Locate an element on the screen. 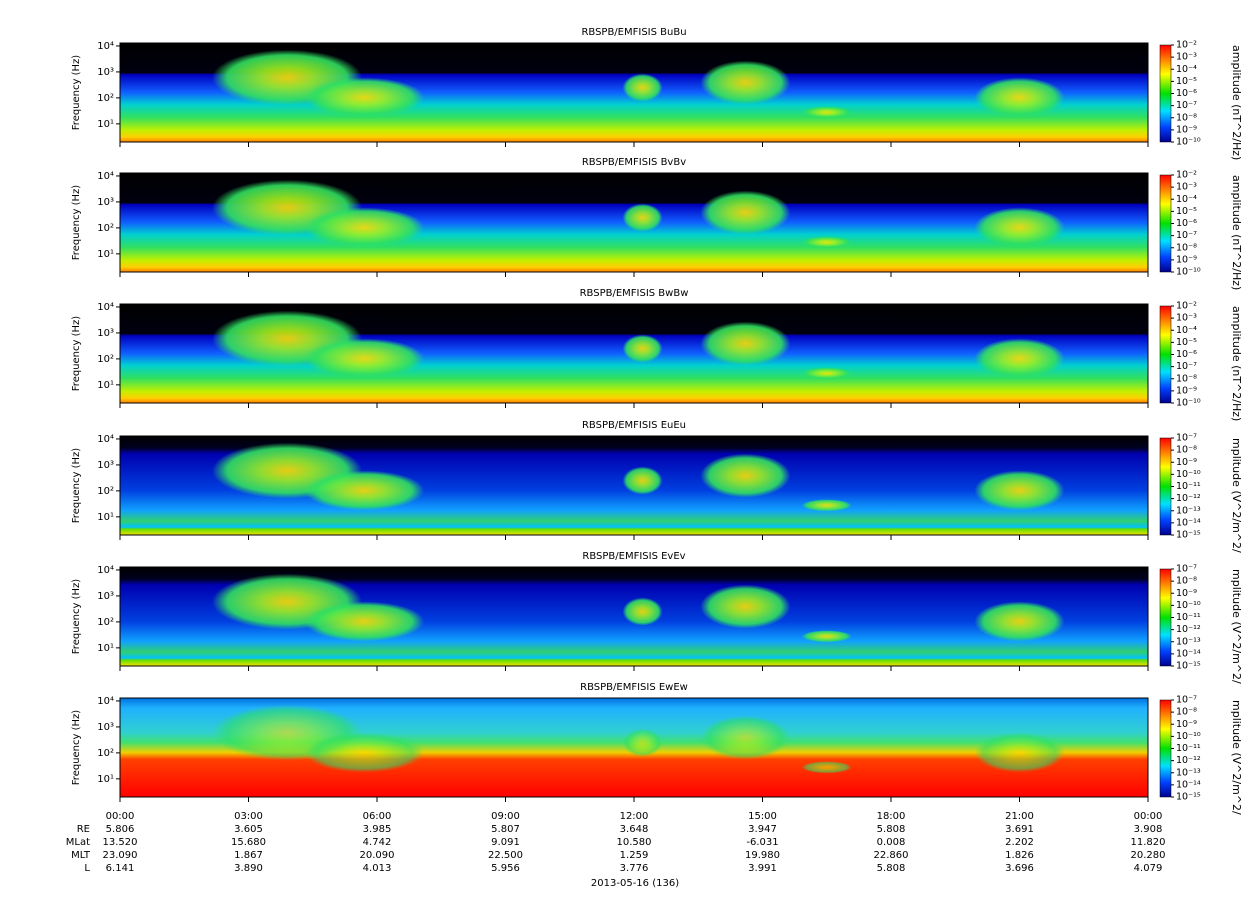  ephemeris-value: 0.008 is located at coordinates (891, 842).